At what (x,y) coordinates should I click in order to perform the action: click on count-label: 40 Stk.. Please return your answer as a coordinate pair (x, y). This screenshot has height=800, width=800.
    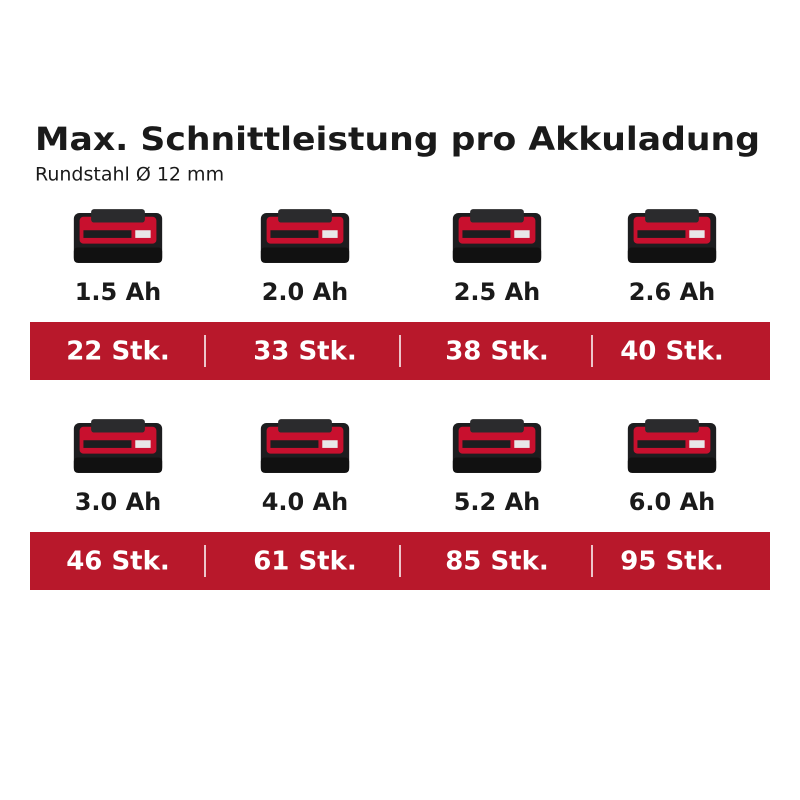
    Looking at the image, I should click on (672, 352).